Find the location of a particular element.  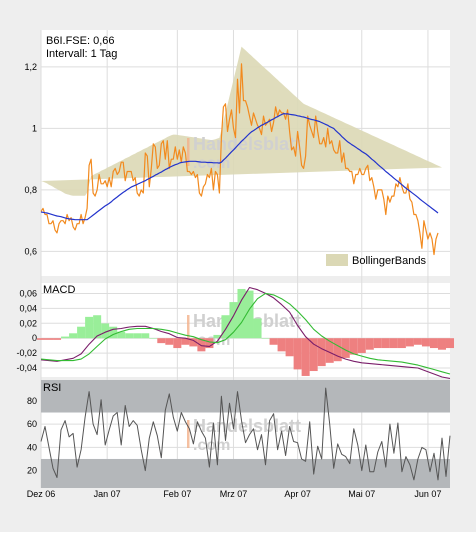

y-tick-label: 80 is located at coordinates (32, 401).